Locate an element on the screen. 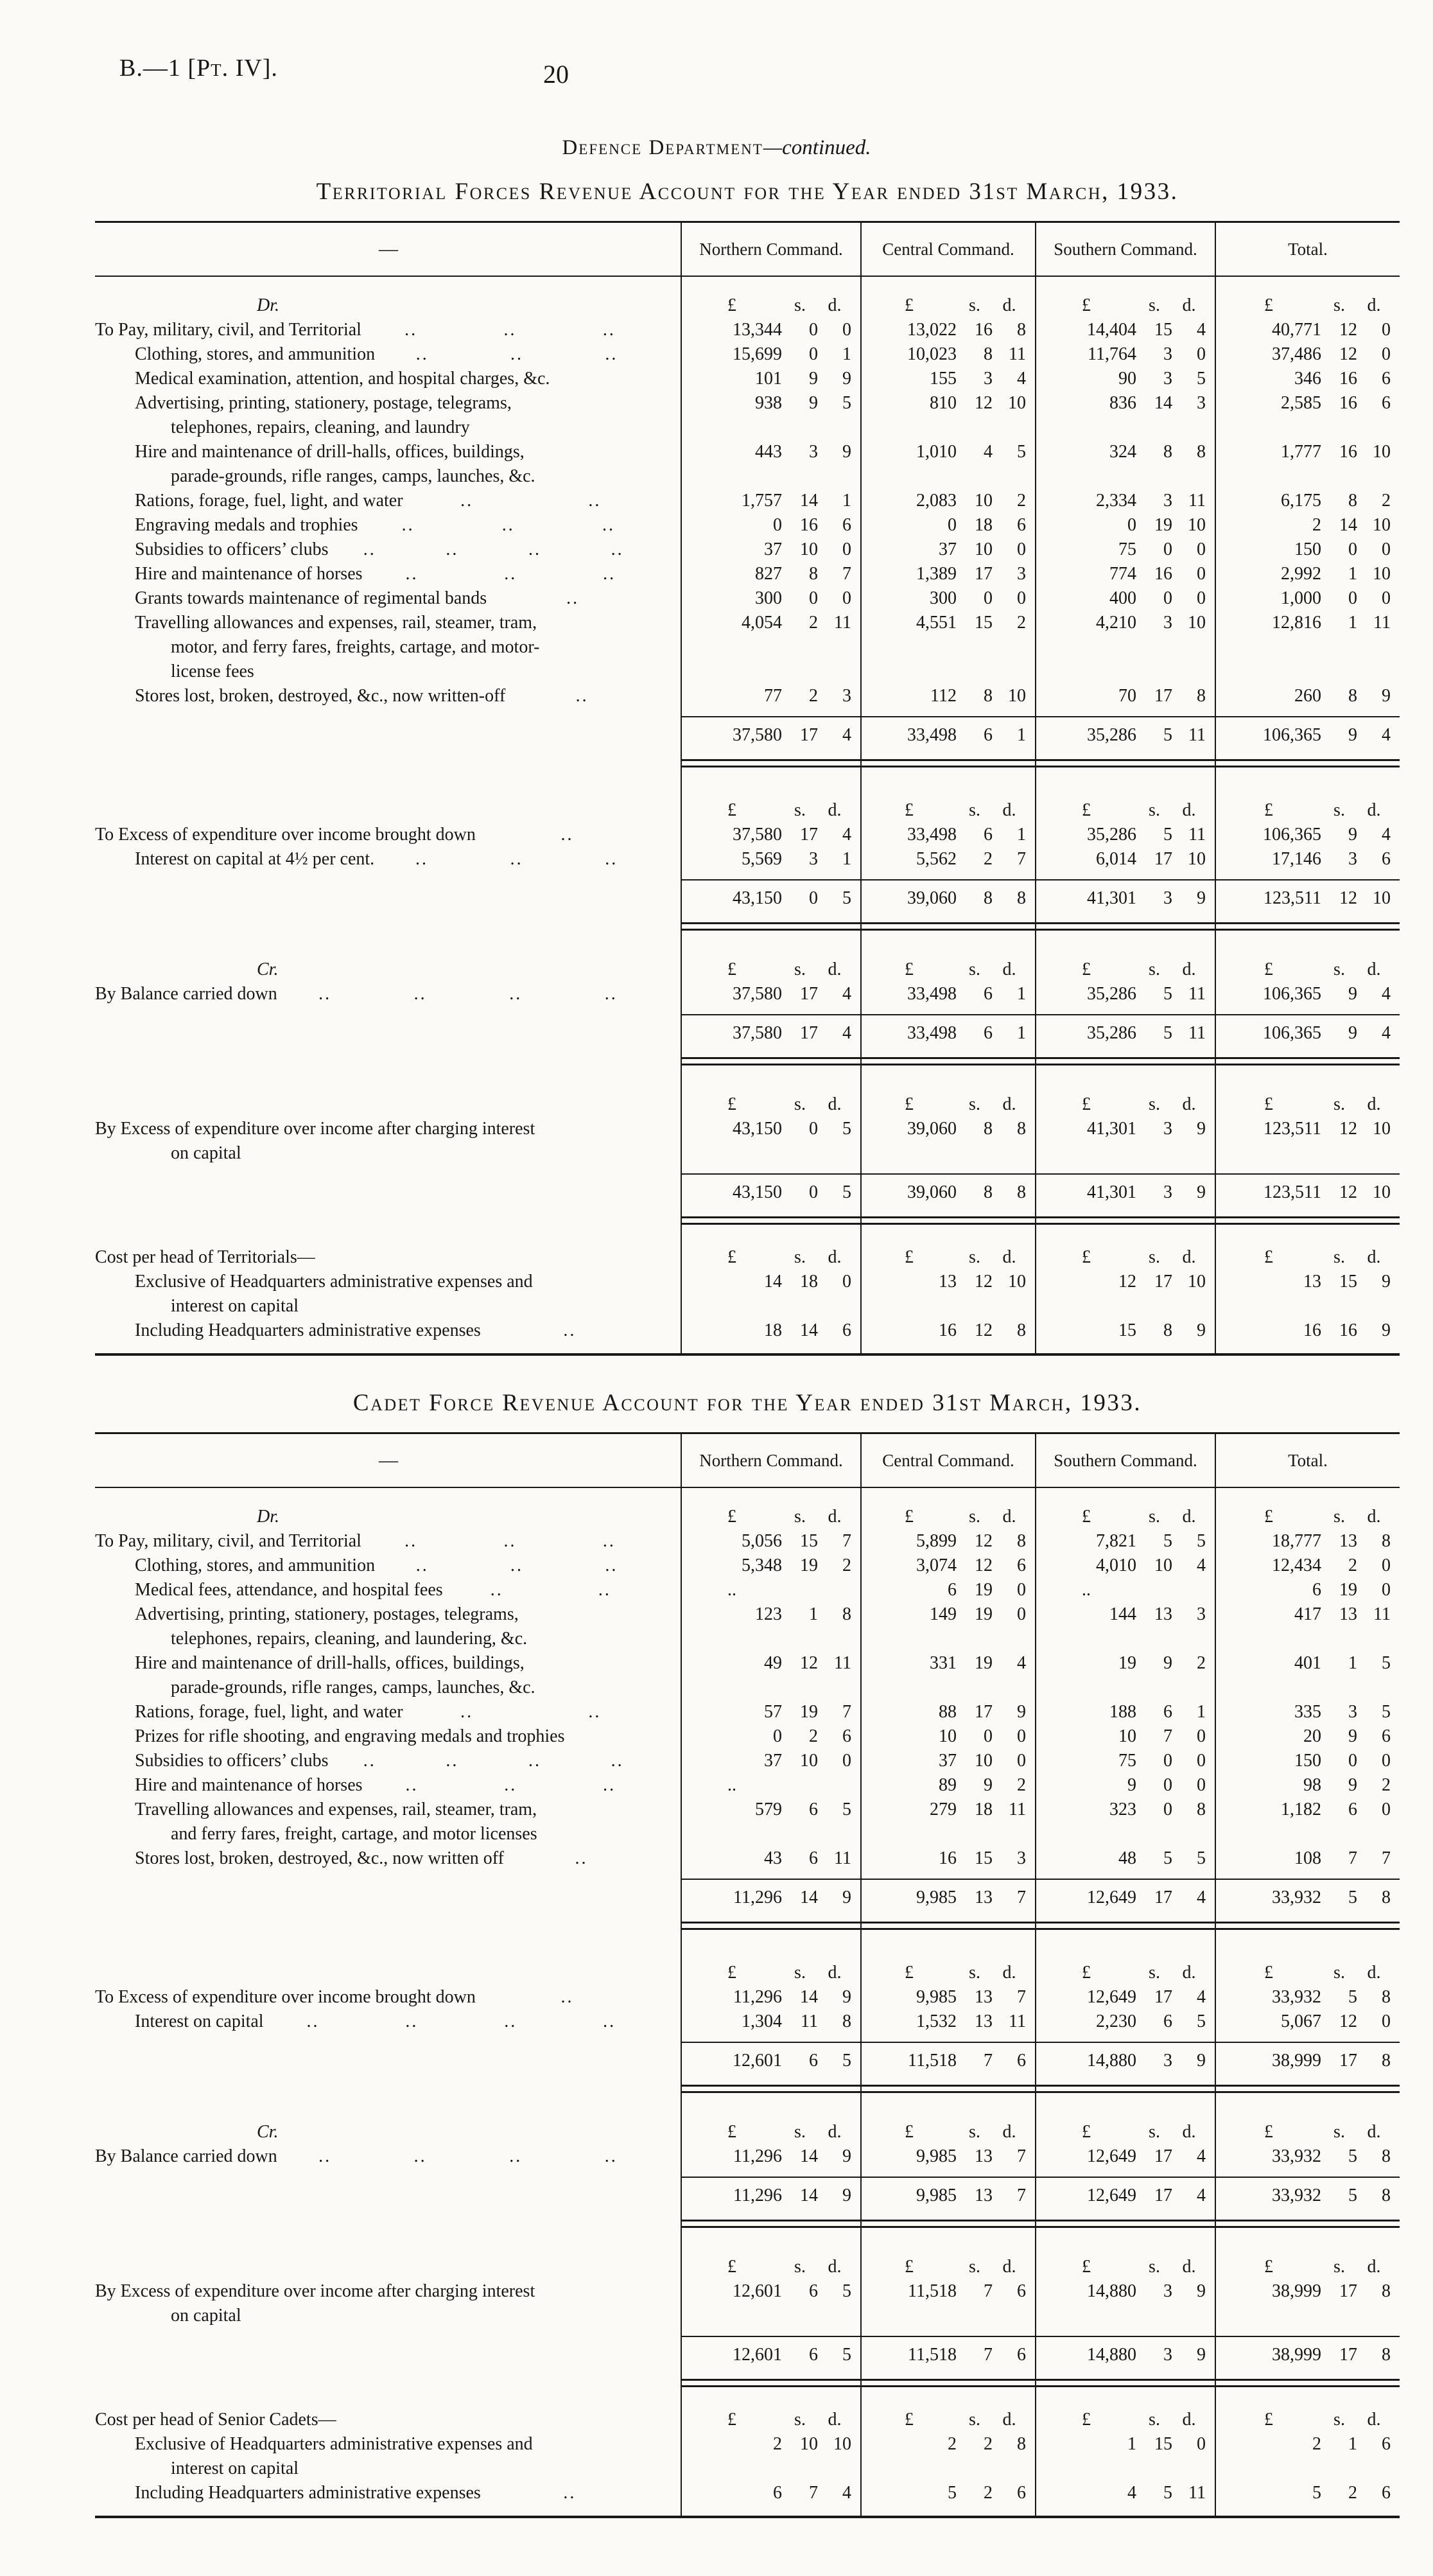  money-cell: 37 10 0 is located at coordinates (947, 1761).